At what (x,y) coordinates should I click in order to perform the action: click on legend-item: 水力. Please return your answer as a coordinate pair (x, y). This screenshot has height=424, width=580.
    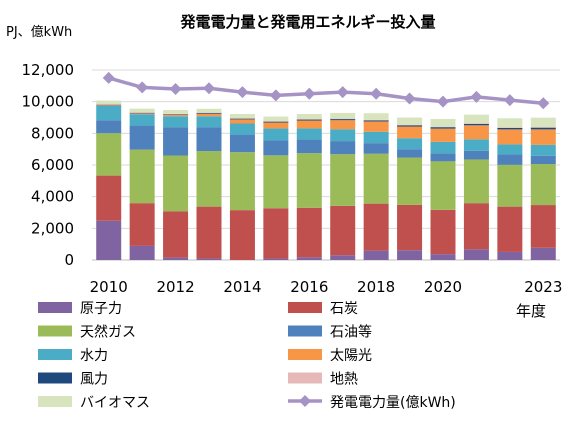
    Looking at the image, I should click on (73, 356).